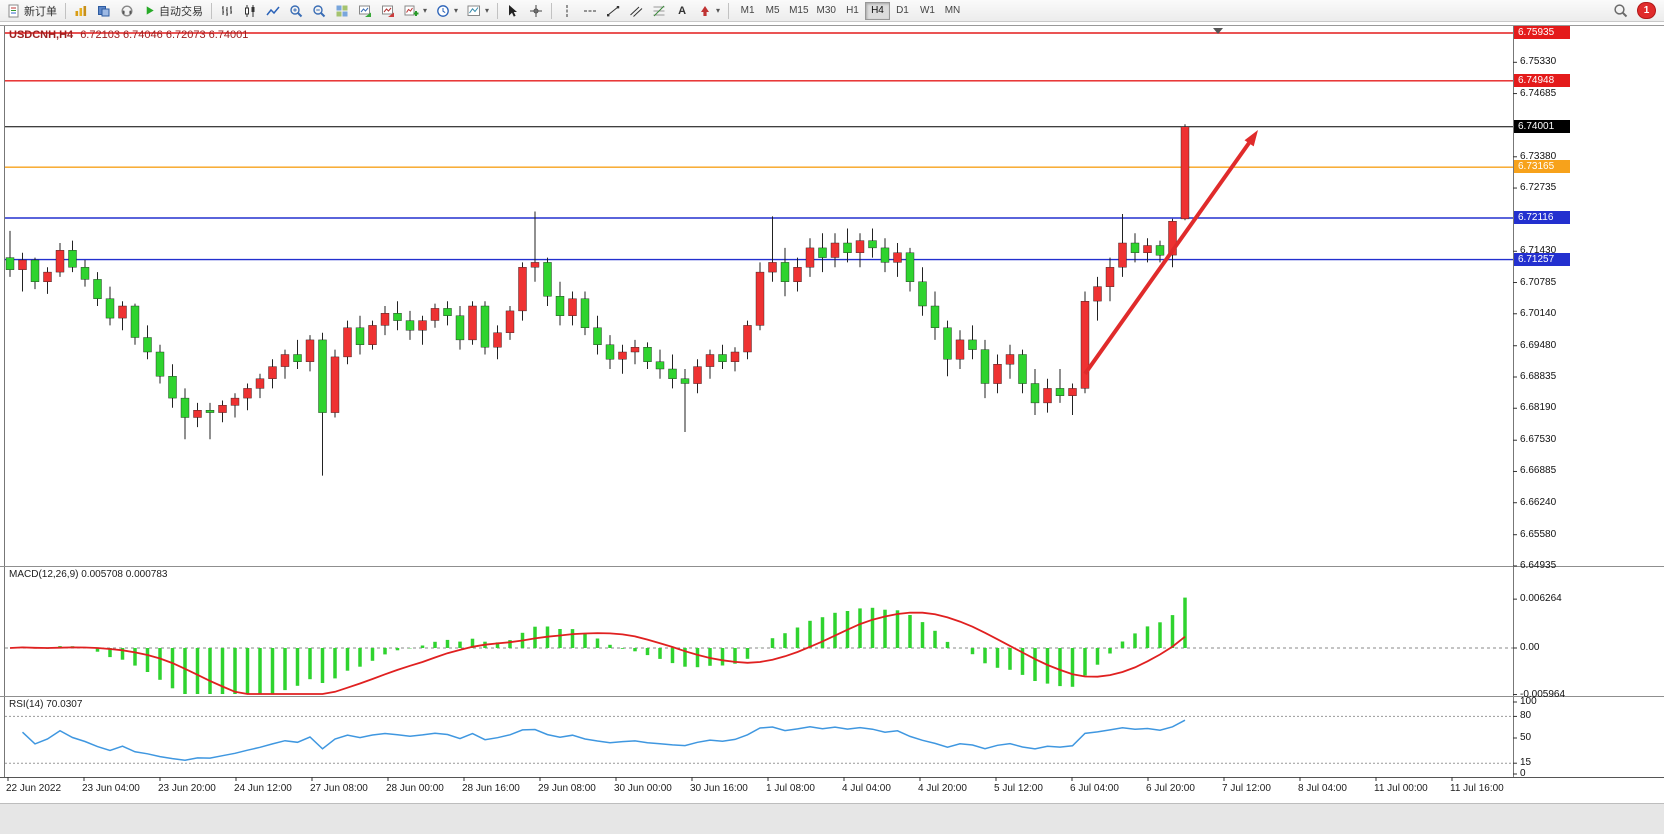 This screenshot has height=834, width=1664. What do you see at coordinates (46, 704) in the screenshot?
I see `rsi-indicator-label: RSI(14) 70.0307` at bounding box center [46, 704].